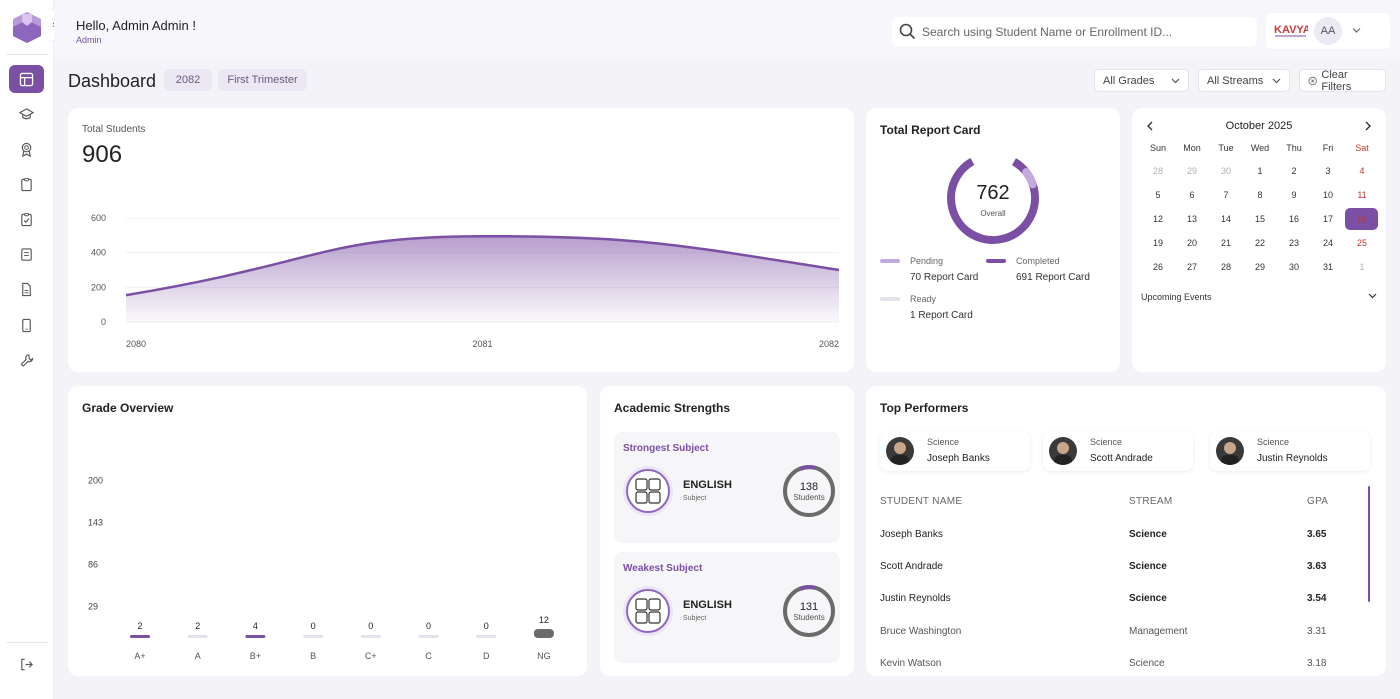 The image size is (1400, 699). I want to click on chevron-right-icon, so click(1368, 126).